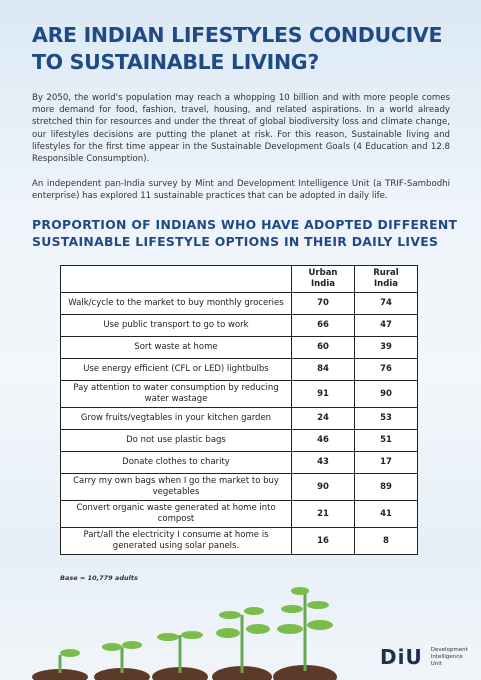 This screenshot has width=481, height=680. Describe the element at coordinates (424, 657) in the screenshot. I see `logo: DiU Development Intelligence Unit` at that location.